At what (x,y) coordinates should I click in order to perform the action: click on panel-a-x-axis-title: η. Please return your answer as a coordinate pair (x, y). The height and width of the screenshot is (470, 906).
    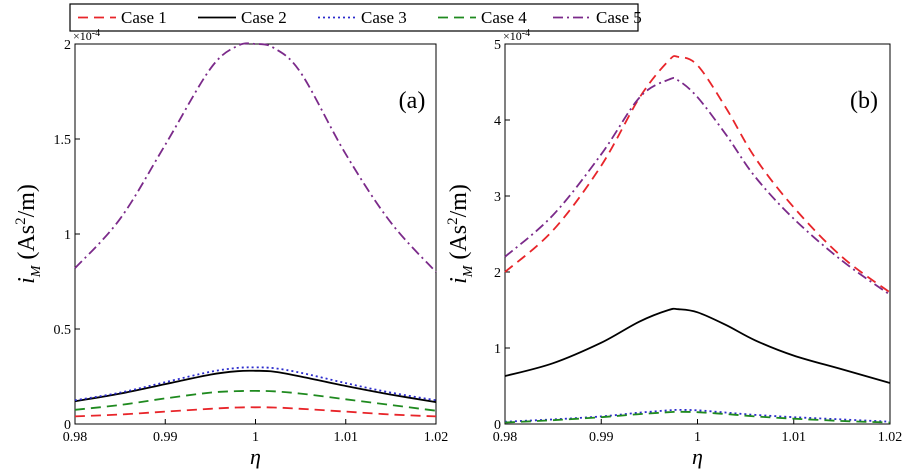
    Looking at the image, I should click on (255, 456).